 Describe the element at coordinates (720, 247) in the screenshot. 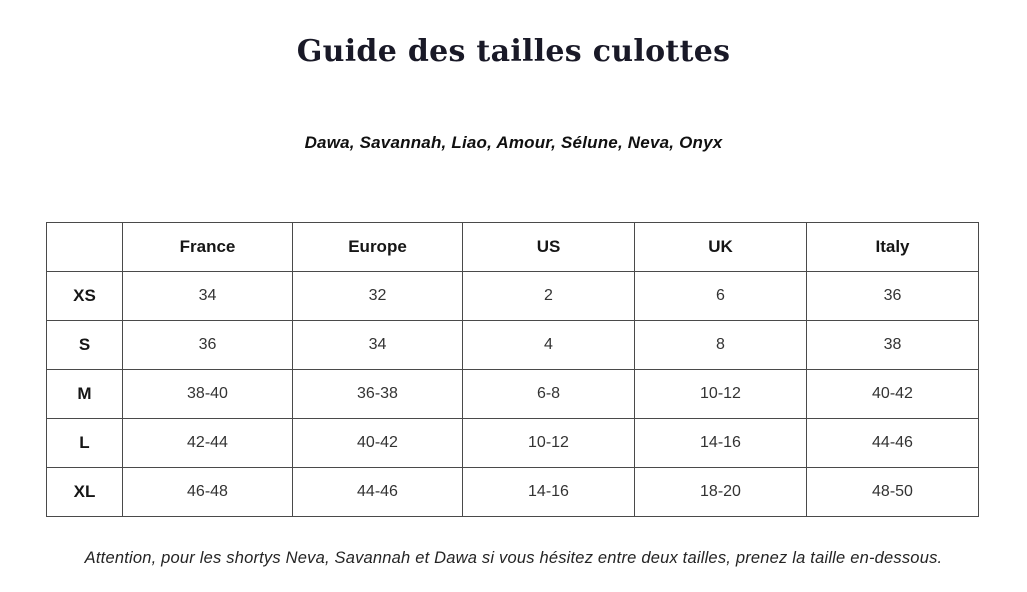

I see `column-header-uk: UK` at that location.